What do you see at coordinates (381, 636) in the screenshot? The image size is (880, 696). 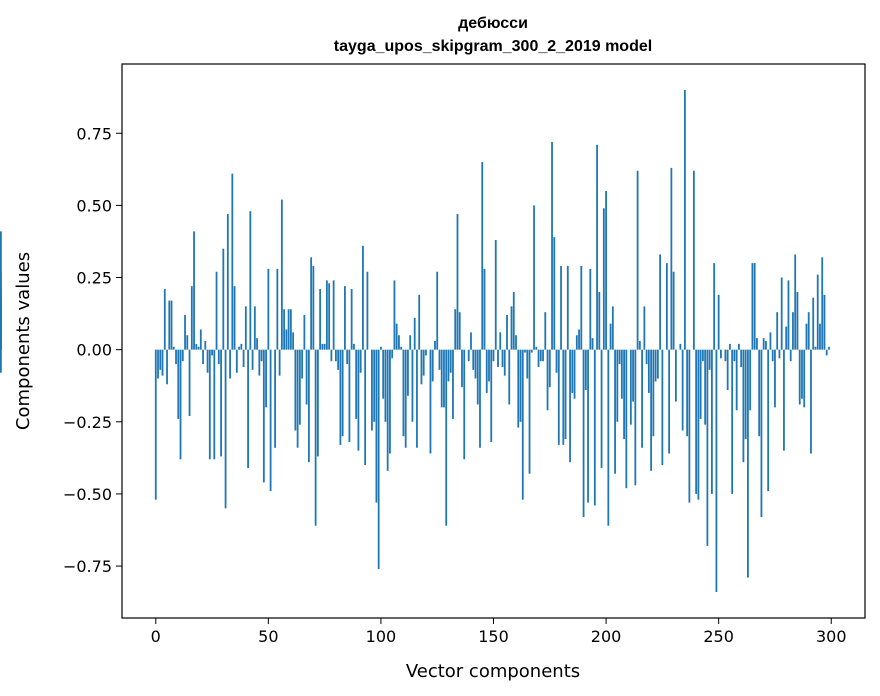 I see `x-tick-label: 100` at bounding box center [381, 636].